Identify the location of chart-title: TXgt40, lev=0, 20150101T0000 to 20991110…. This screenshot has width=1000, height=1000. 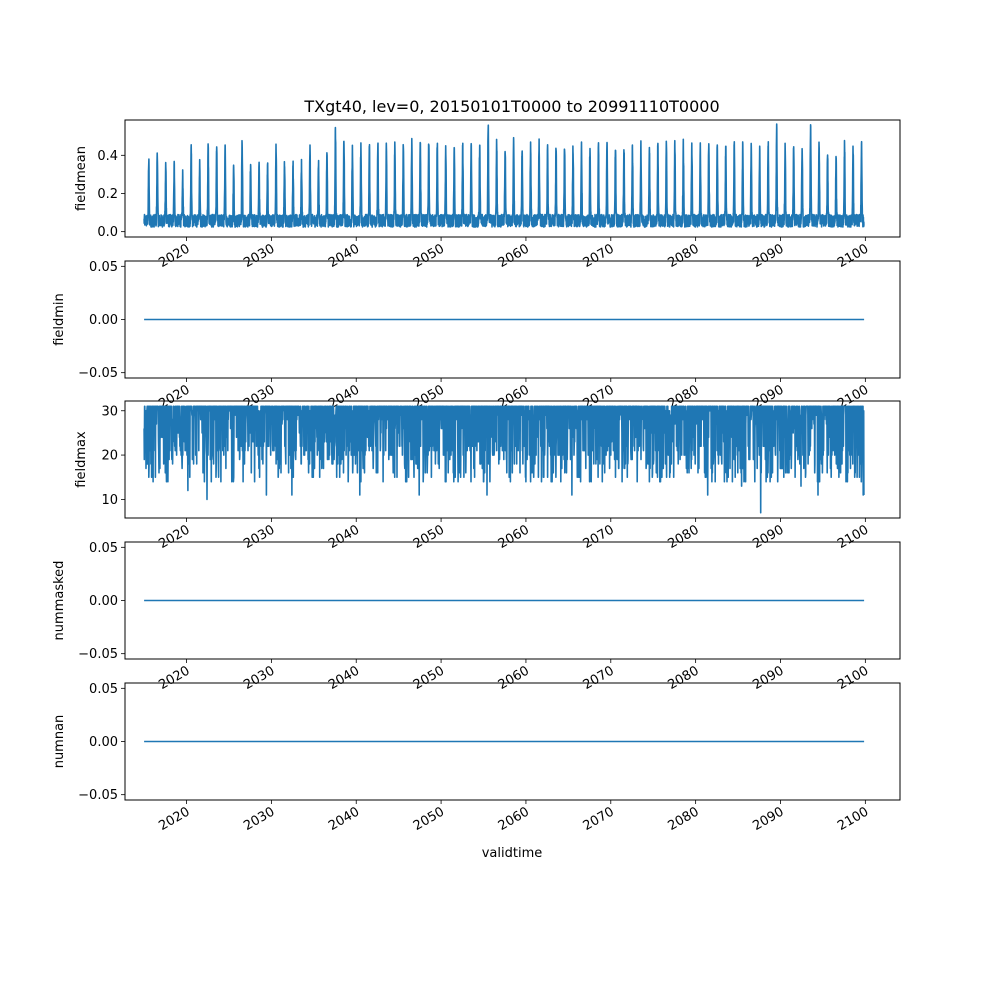
(511, 106).